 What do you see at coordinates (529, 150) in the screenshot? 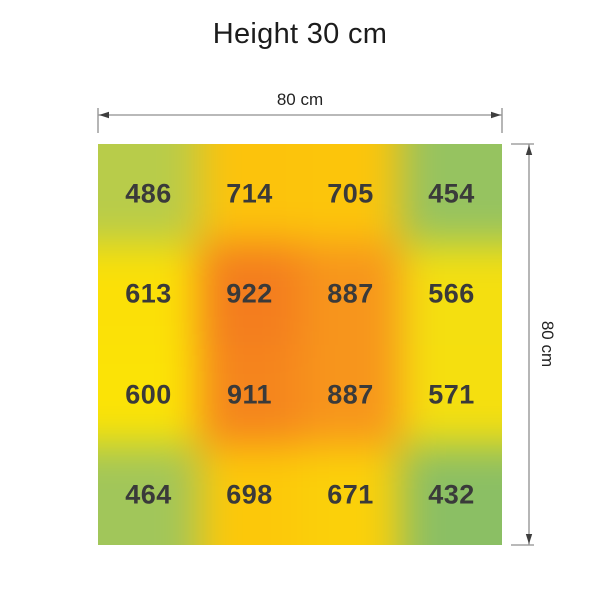
I see `arrow-up-icon` at bounding box center [529, 150].